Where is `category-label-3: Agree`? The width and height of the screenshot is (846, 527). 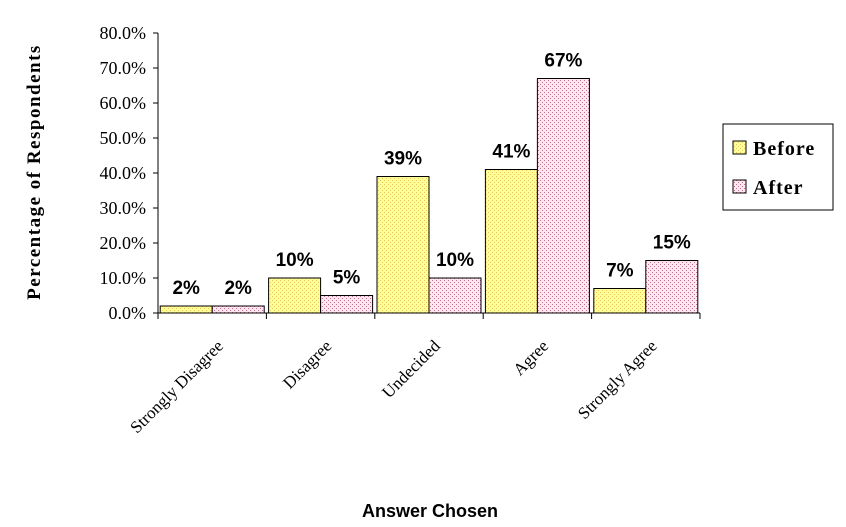 category-label-3: Agree is located at coordinates (530, 357).